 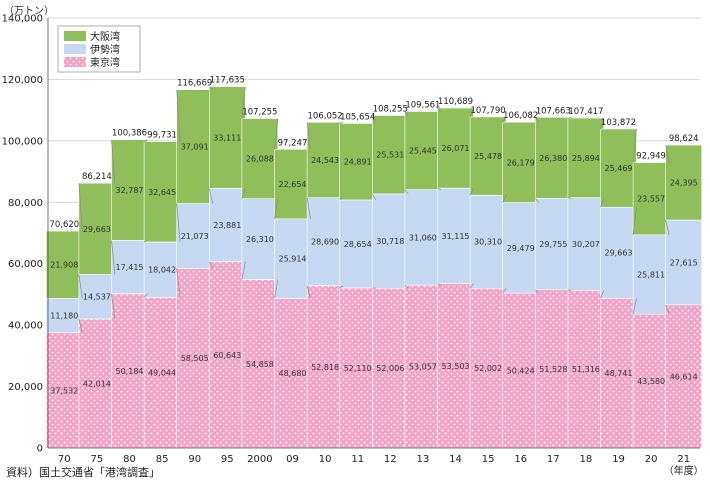 What do you see at coordinates (357, 459) in the screenshot?
I see `x-tick-label: 11` at bounding box center [357, 459].